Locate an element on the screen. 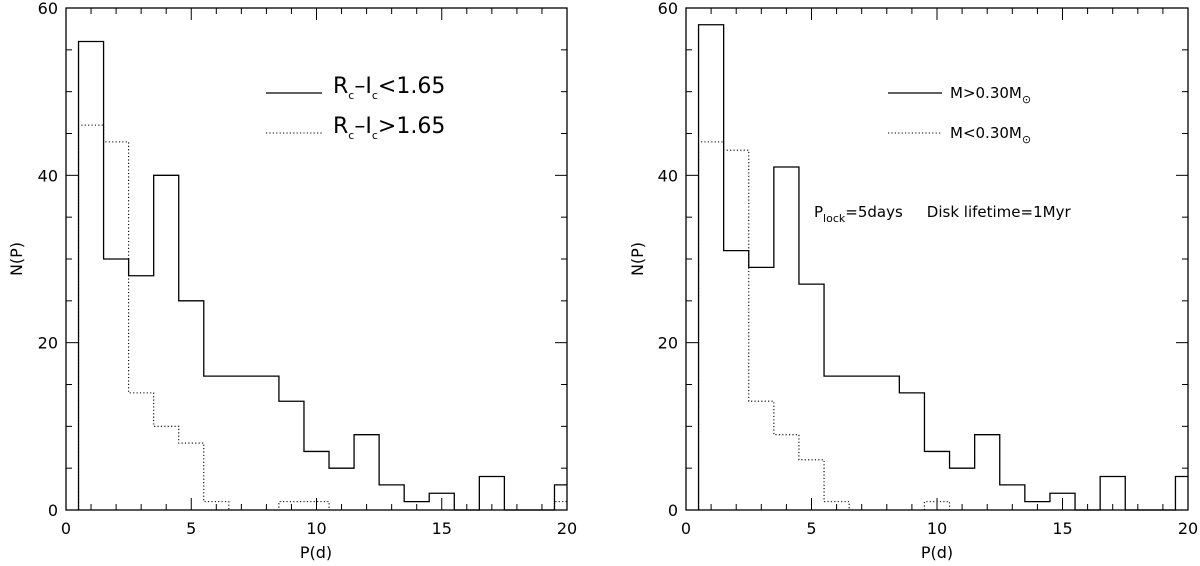 The height and width of the screenshot is (566, 1200). annotation-part: Disk lifetime=1Myr is located at coordinates (999, 212).